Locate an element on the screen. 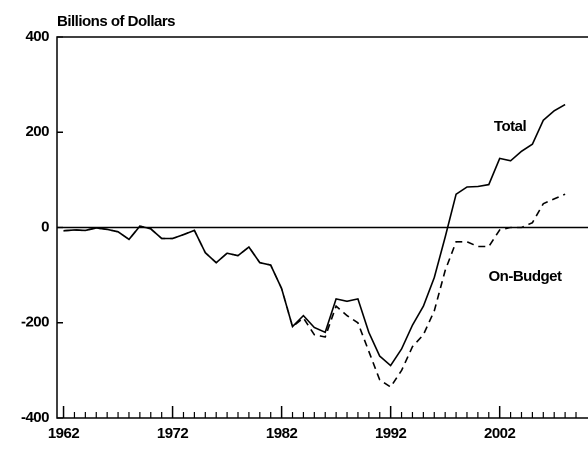  x-tick-label: 1982 is located at coordinates (282, 433).